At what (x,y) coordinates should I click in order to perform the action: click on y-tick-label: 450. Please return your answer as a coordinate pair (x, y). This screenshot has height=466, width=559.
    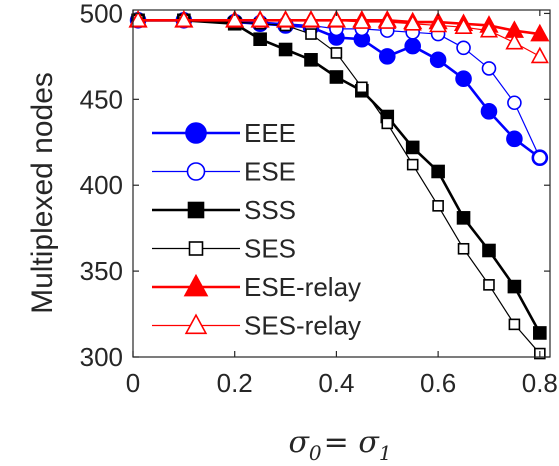
    Looking at the image, I should click on (101, 99).